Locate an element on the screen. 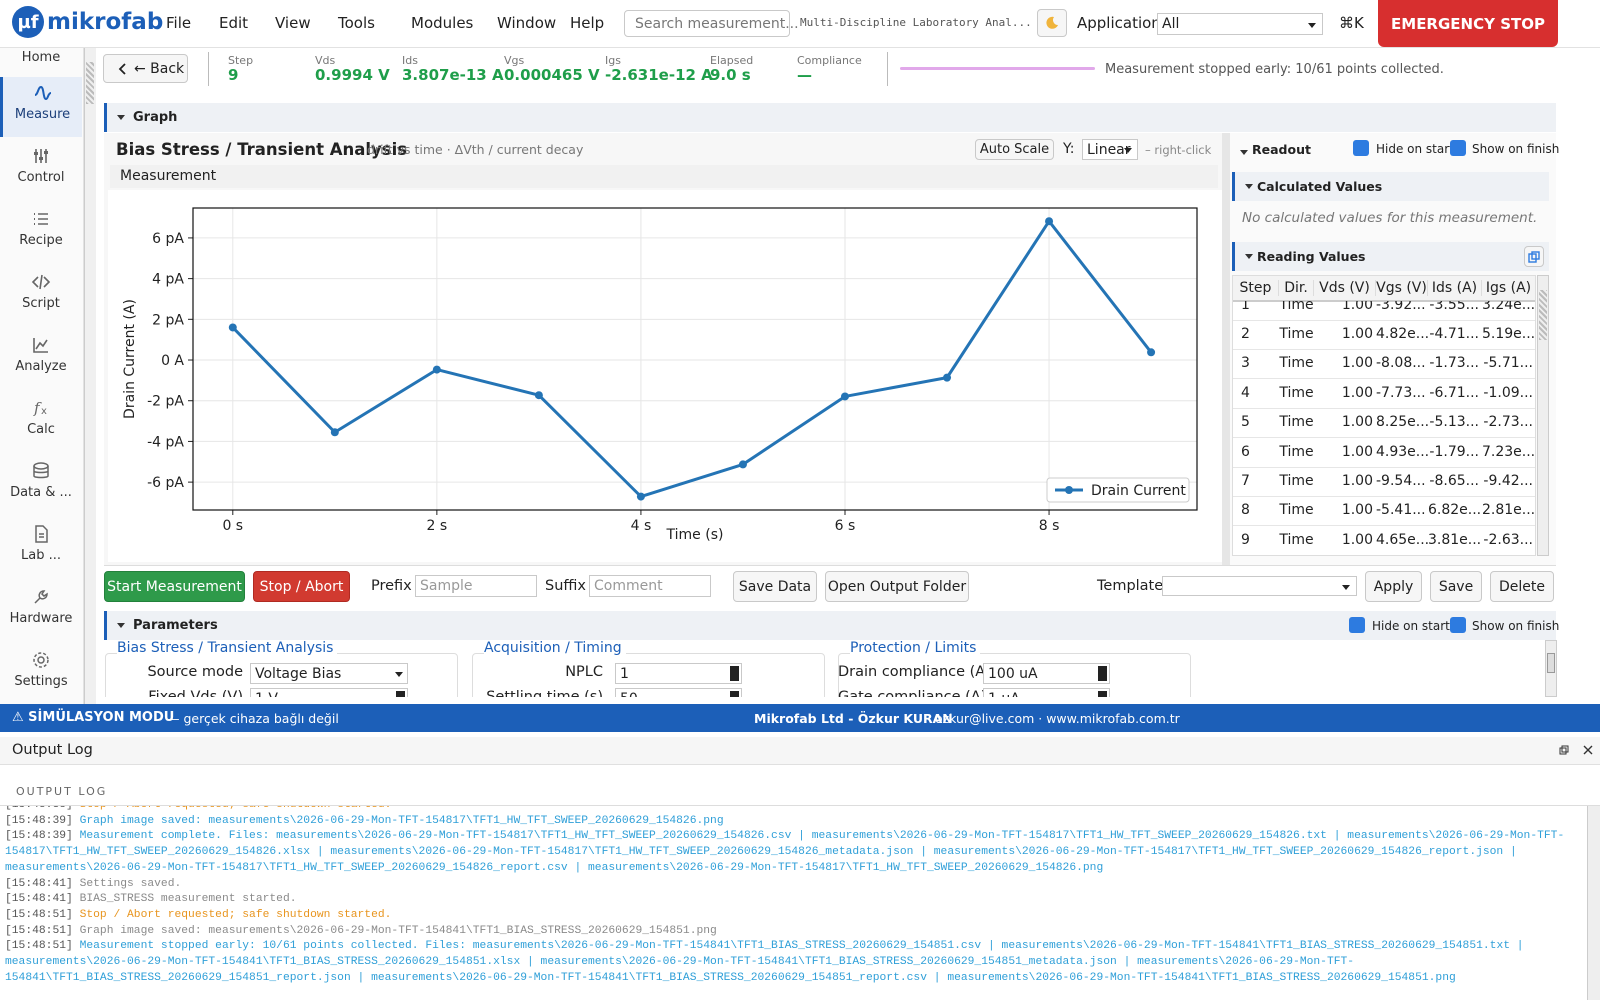 This screenshot has width=1600, height=1000. field-value: 1 is located at coordinates (624, 673).